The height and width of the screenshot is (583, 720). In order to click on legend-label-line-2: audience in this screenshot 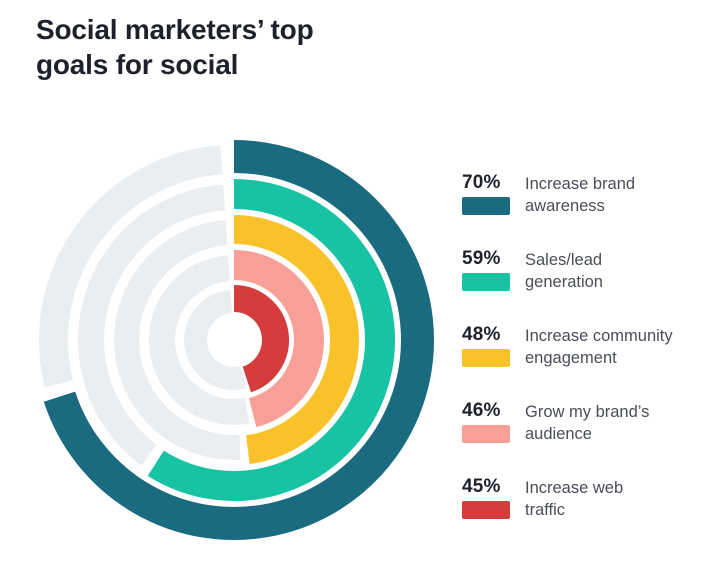, I will do `click(558, 434)`.